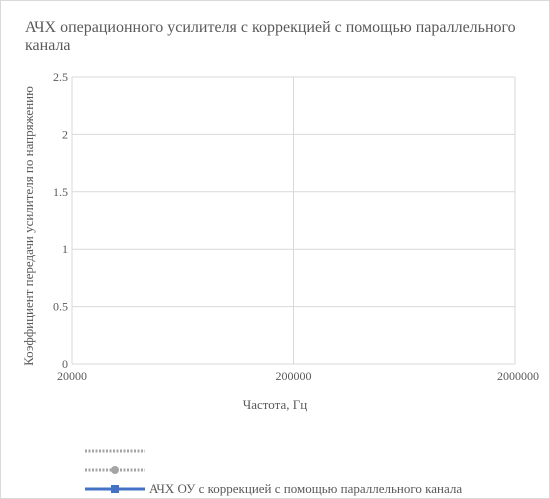 This screenshot has height=499, width=550. I want to click on y-tick-label: 1, so click(65, 249).